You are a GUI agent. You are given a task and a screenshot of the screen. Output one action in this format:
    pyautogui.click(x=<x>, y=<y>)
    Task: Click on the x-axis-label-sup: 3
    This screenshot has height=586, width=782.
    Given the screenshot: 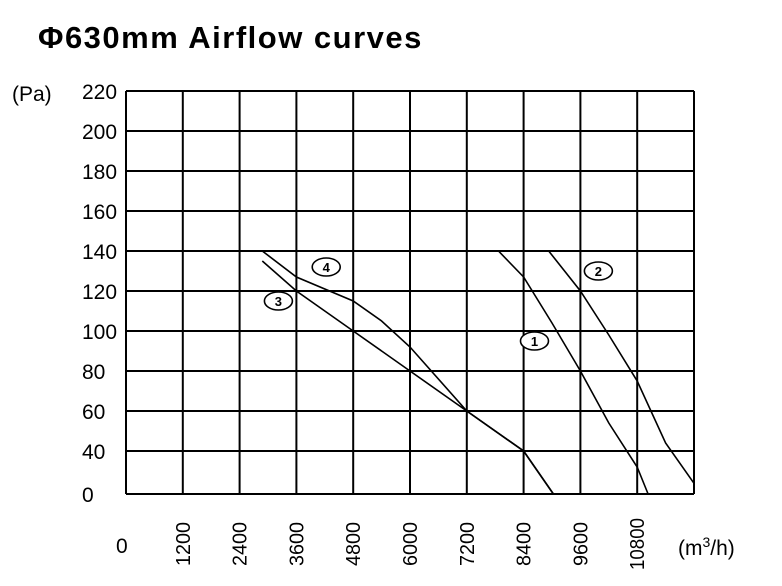 What is the action you would take?
    pyautogui.click(x=707, y=542)
    